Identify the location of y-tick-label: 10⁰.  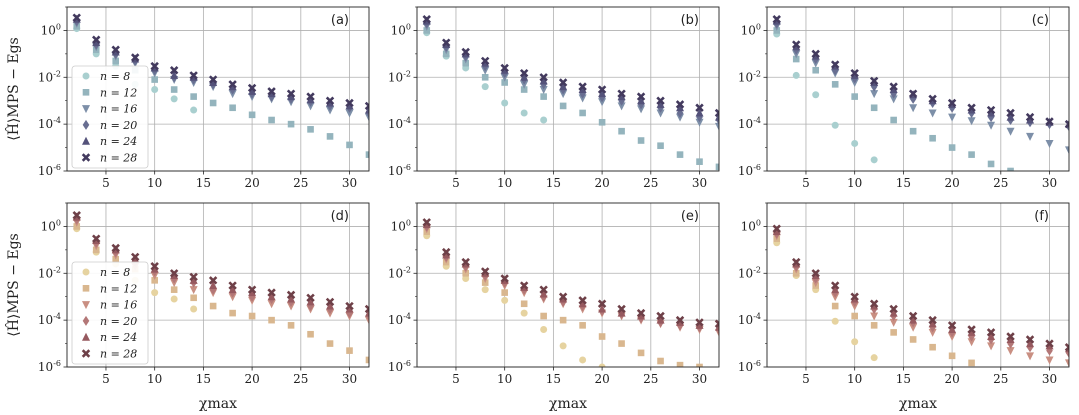
(51, 225).